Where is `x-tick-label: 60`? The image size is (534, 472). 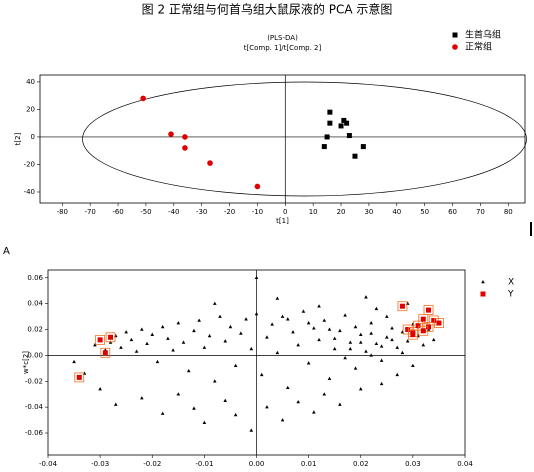
x-tick-label: 60 is located at coordinates (452, 212).